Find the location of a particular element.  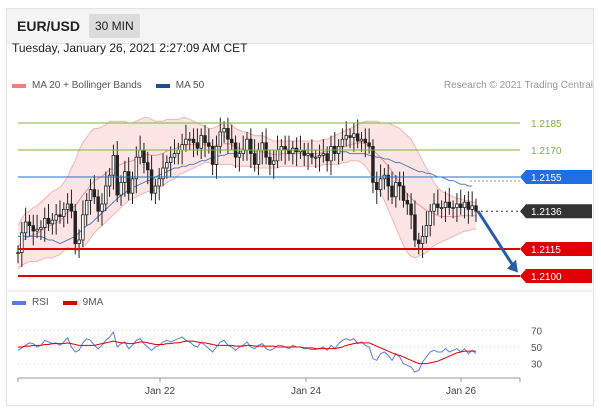

legend-swatch-bollinger is located at coordinates (19, 85).